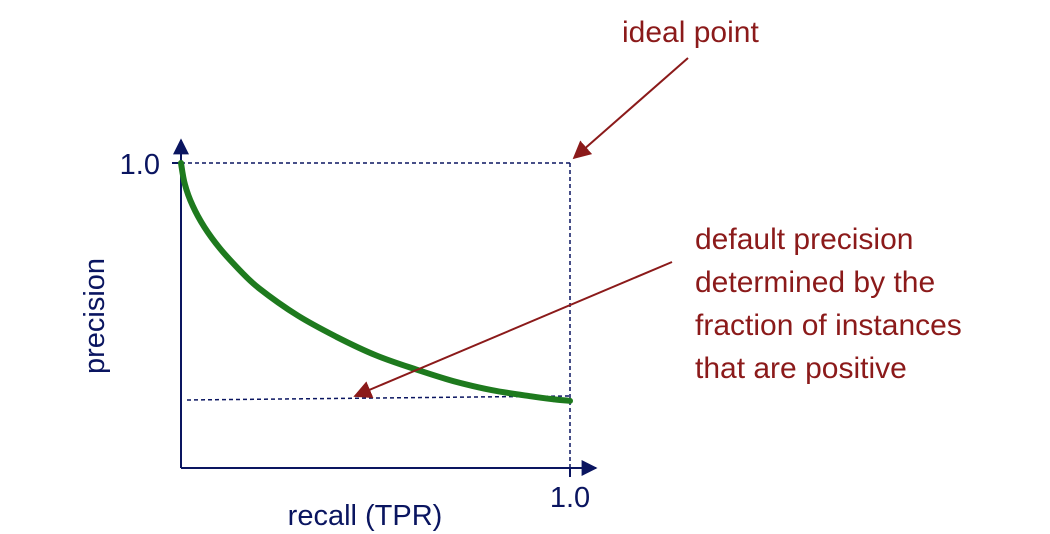 The image size is (1050, 534). Describe the element at coordinates (801, 368) in the screenshot. I see `default-precision-label-line-4: that are positive` at that location.